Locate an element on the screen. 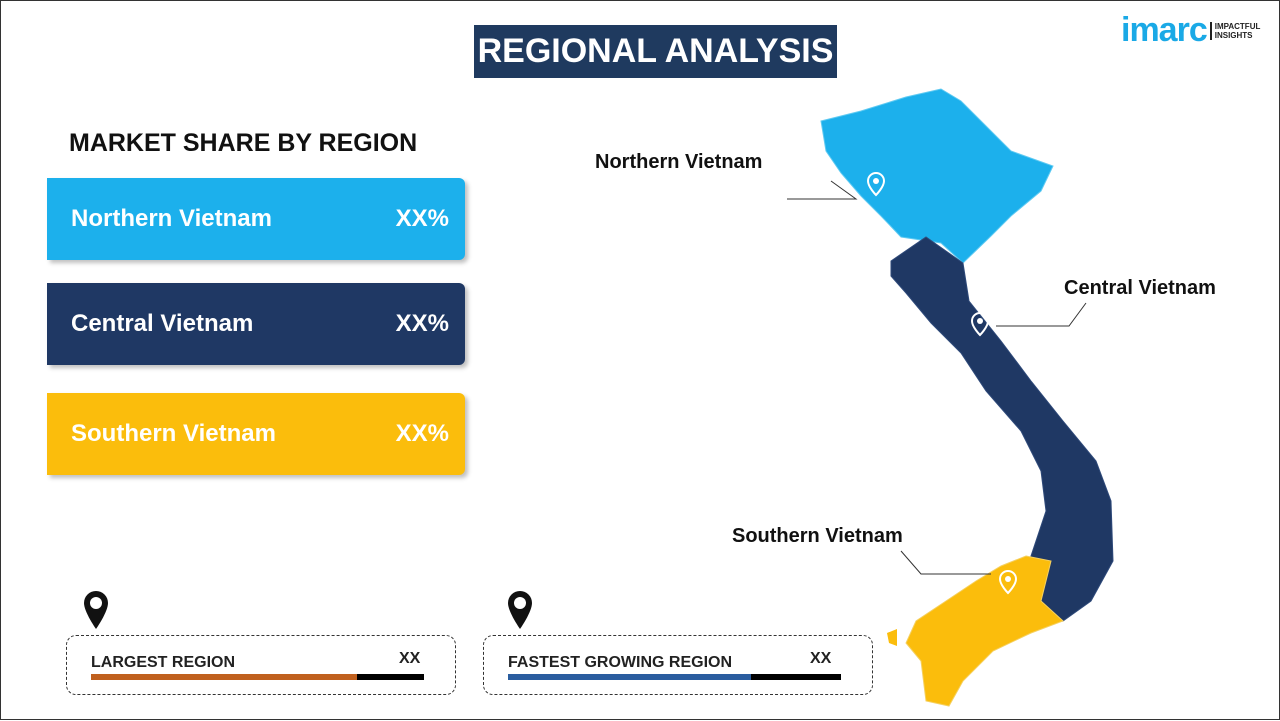 The image size is (1280, 721). region-bar-southern: Southern Vietnam XX% is located at coordinates (256, 434).